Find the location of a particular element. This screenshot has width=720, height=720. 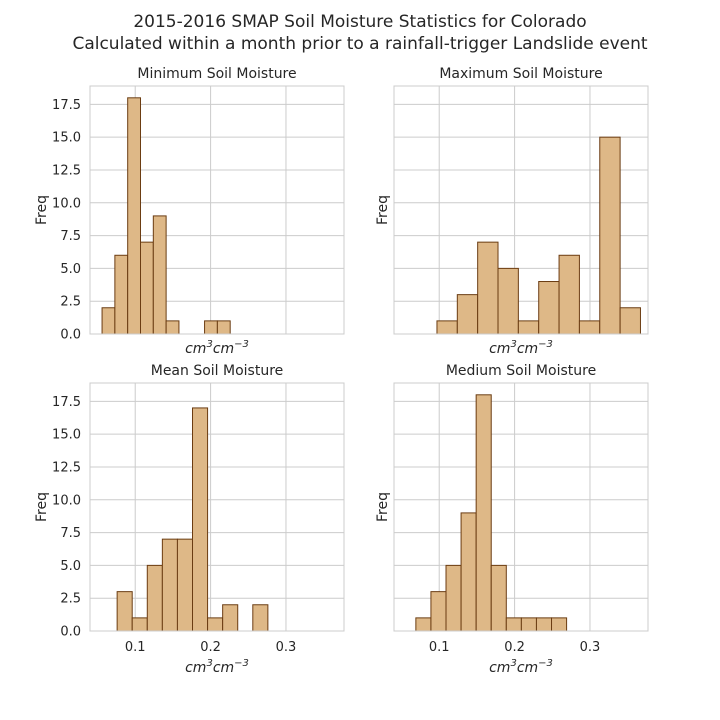

subplot-title: Maximum Soil Moisture is located at coordinates (520, 74).